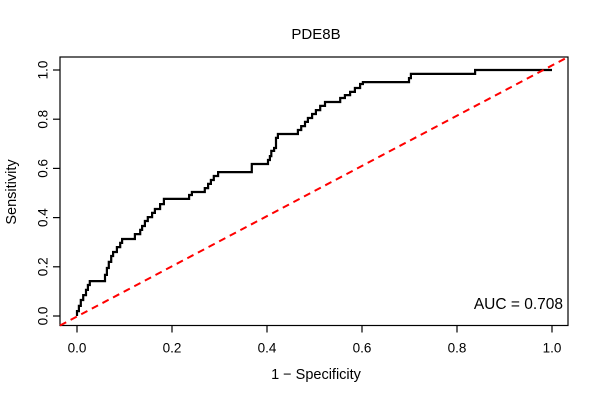 This screenshot has width=600, height=400. Describe the element at coordinates (77, 348) in the screenshot. I see `x-tick-label: 0.0` at that location.